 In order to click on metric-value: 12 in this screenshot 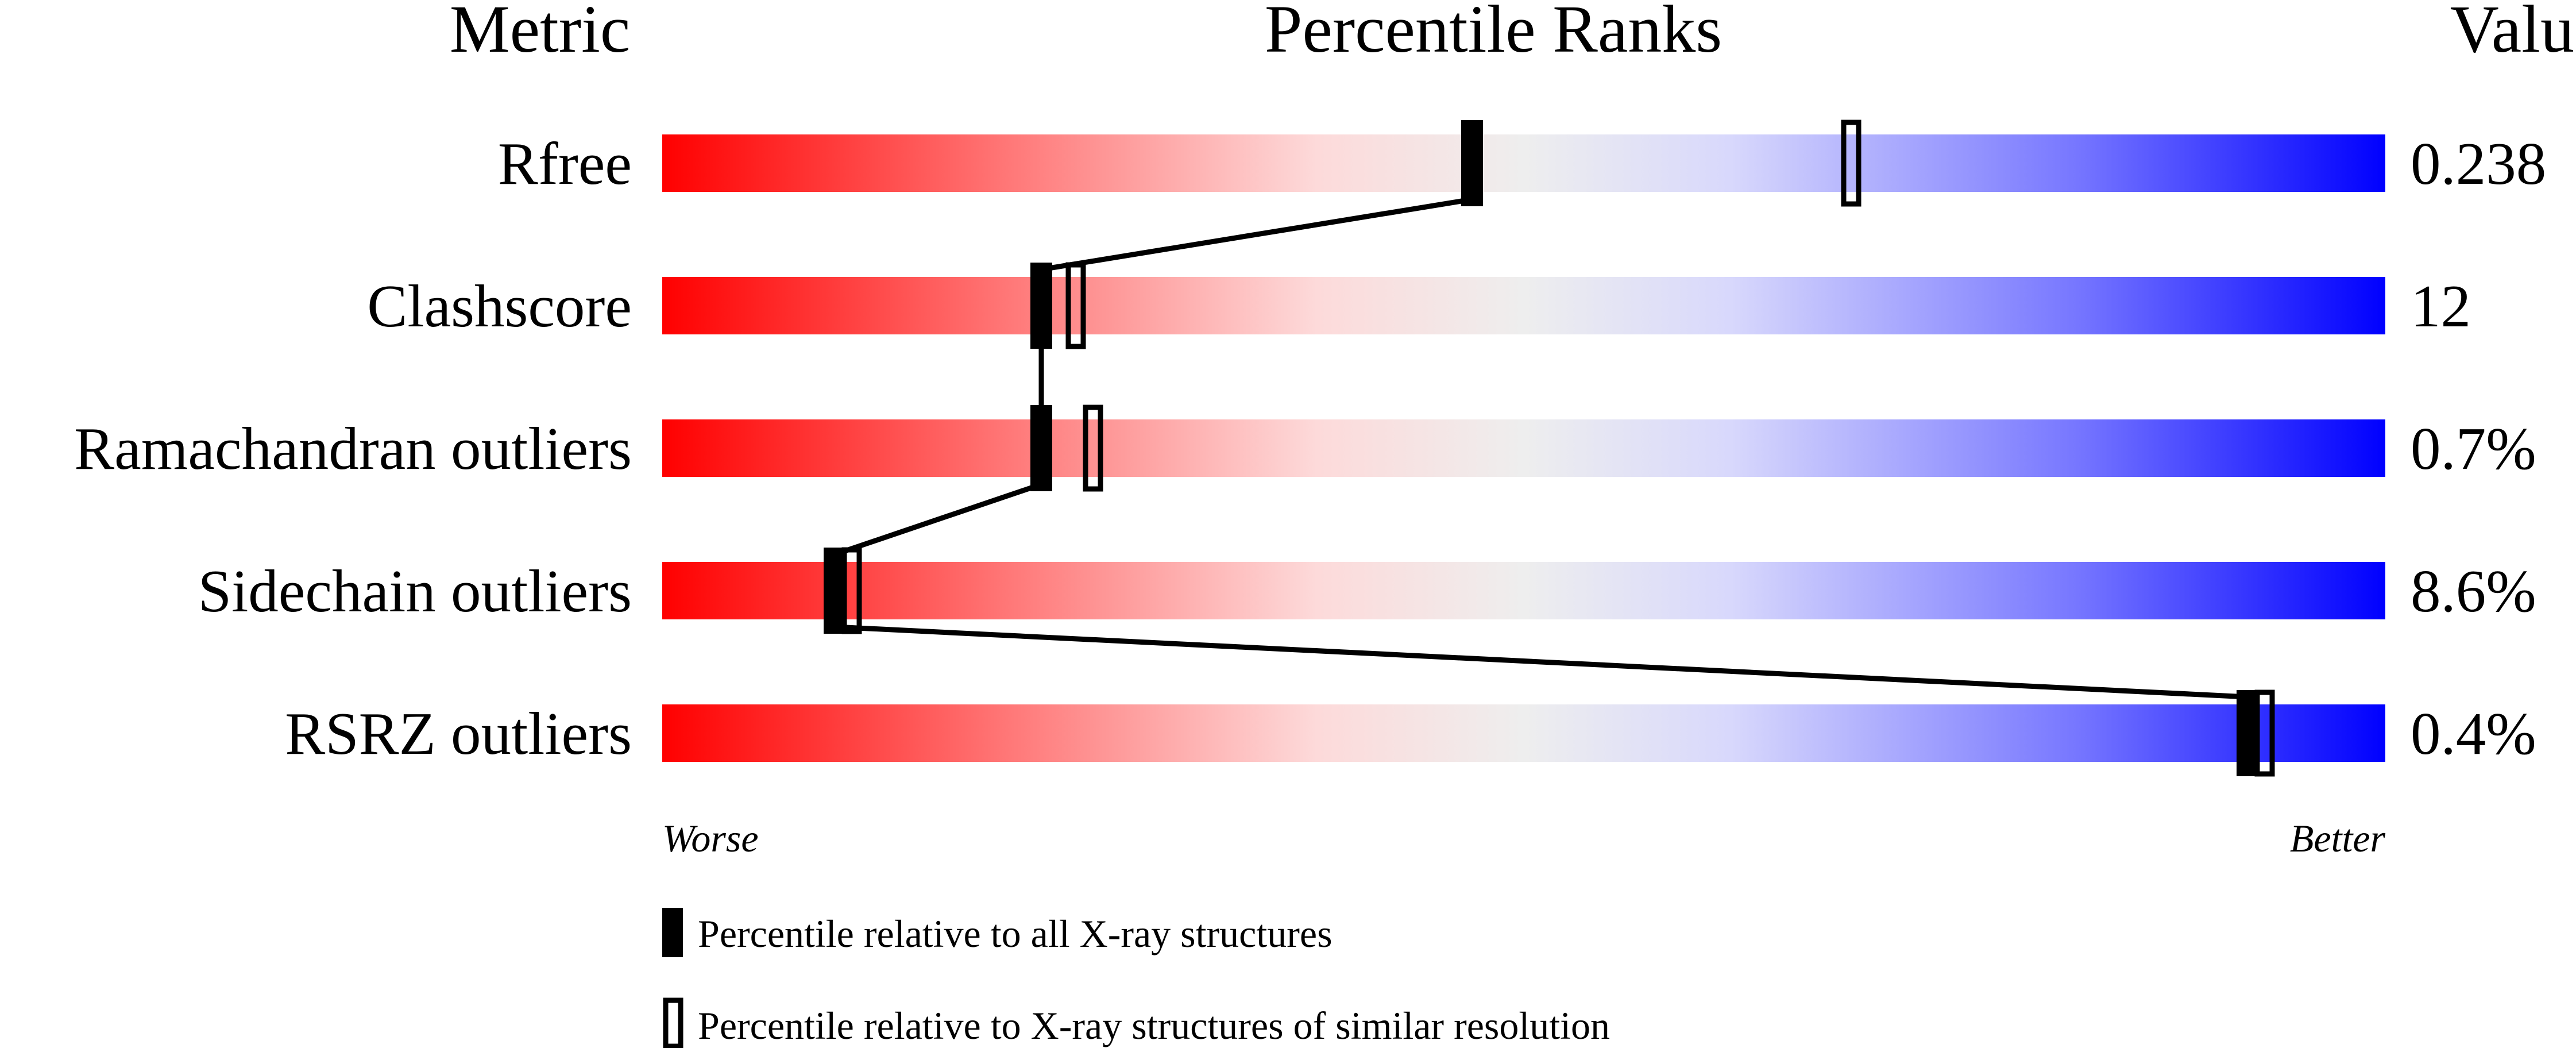, I will do `click(2441, 306)`.